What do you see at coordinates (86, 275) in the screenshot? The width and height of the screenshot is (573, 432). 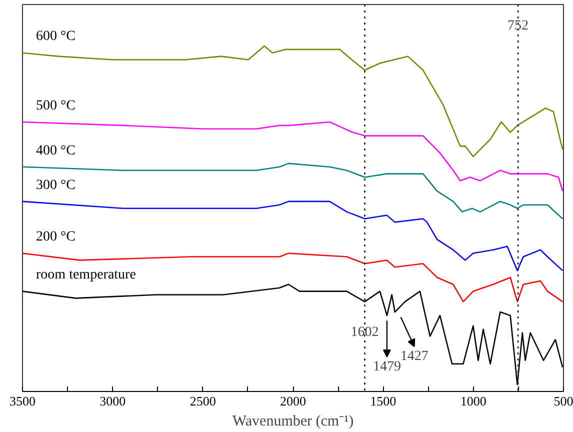 I see `series-label: room temperature` at bounding box center [86, 275].